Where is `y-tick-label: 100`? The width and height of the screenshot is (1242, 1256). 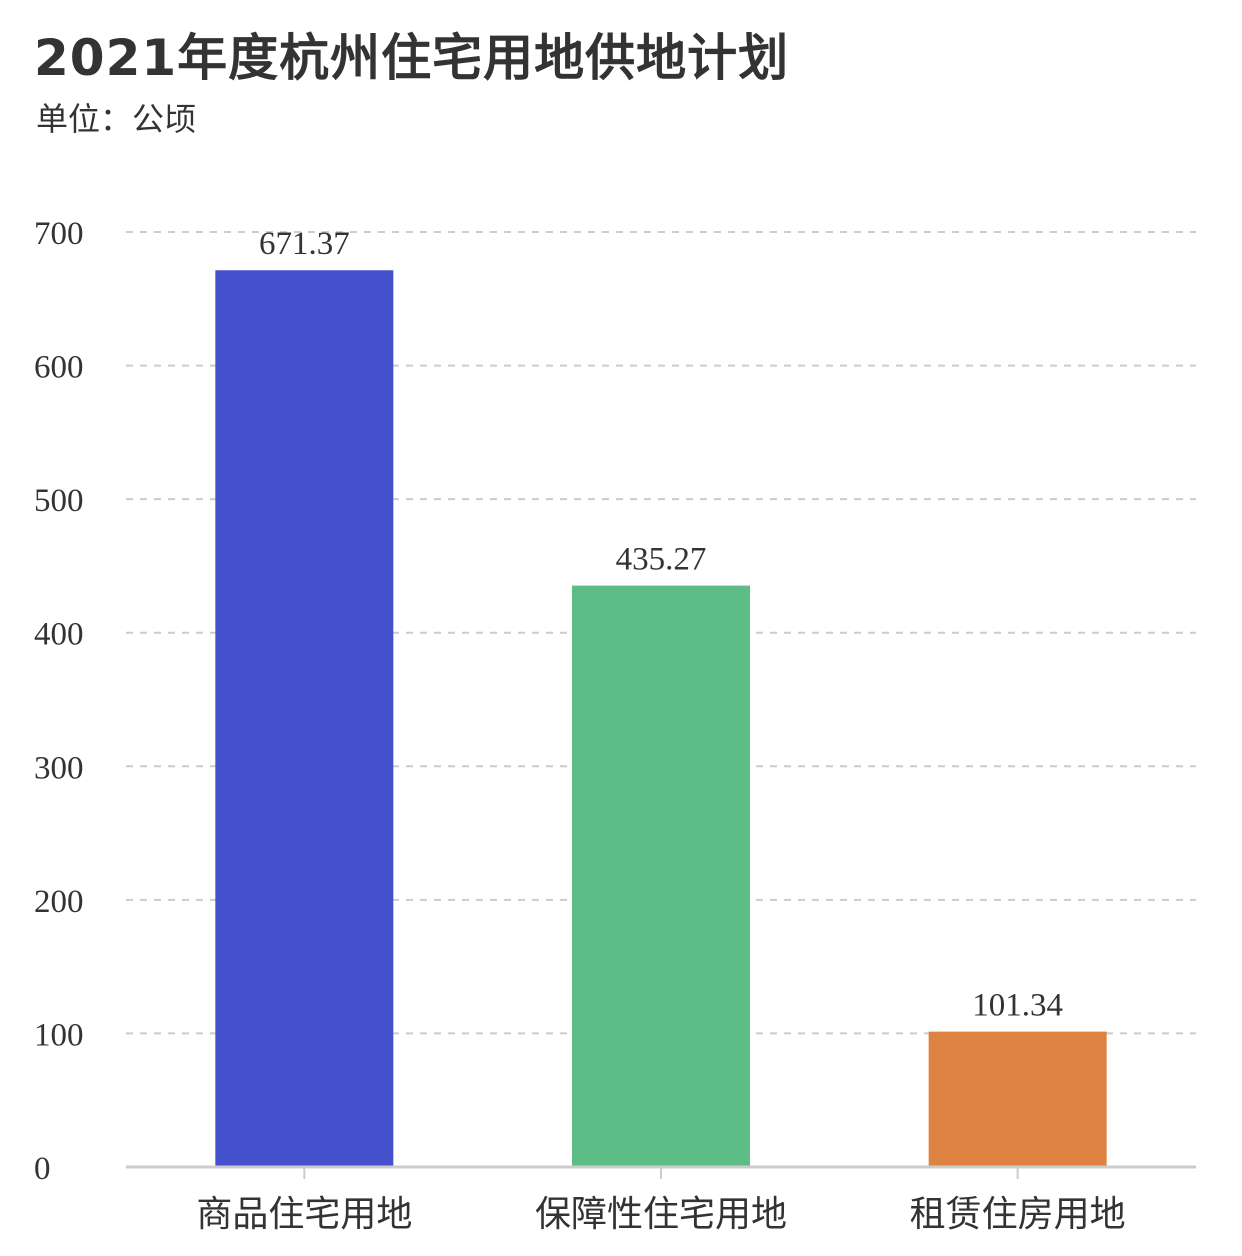
y-tick-label: 100 is located at coordinates (59, 1035).